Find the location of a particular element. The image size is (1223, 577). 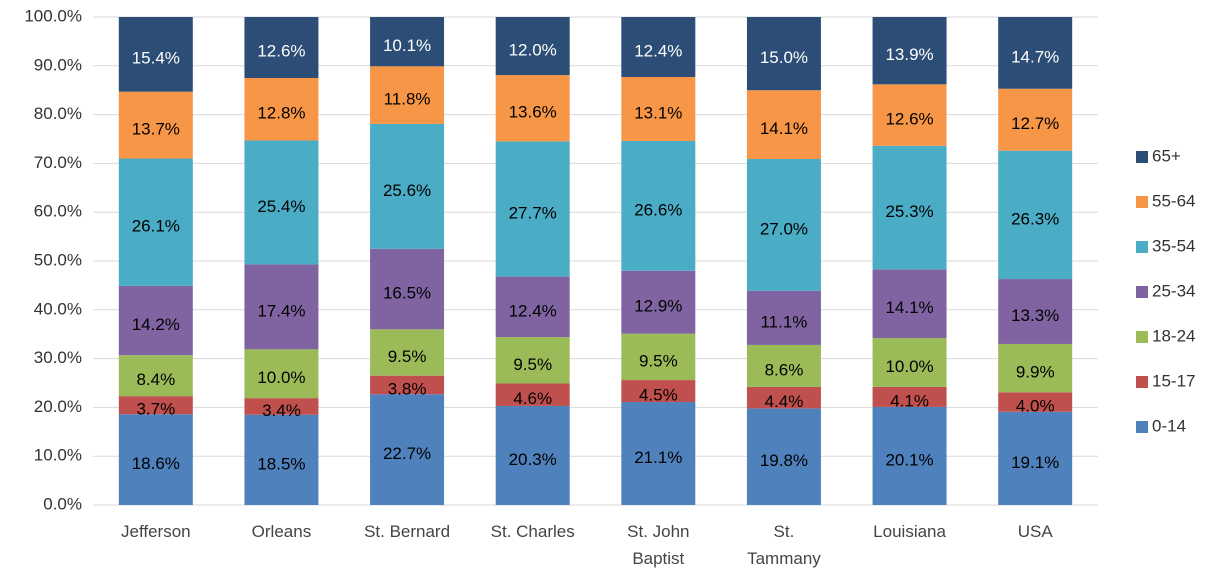

legend-label: 15-17 is located at coordinates (1173, 380).